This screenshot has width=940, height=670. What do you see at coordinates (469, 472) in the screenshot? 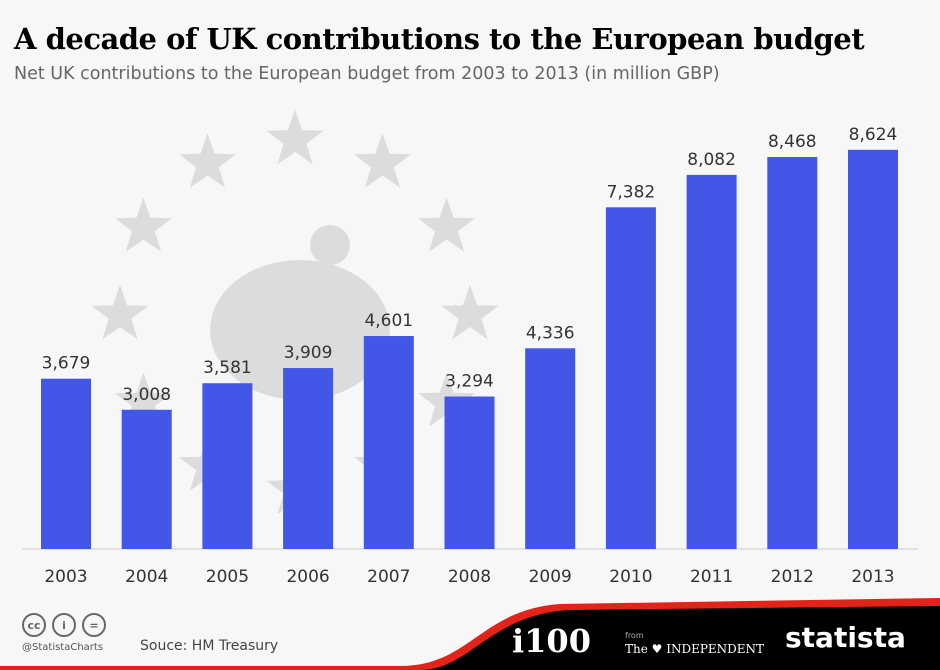
I see `bar-2008` at bounding box center [469, 472].